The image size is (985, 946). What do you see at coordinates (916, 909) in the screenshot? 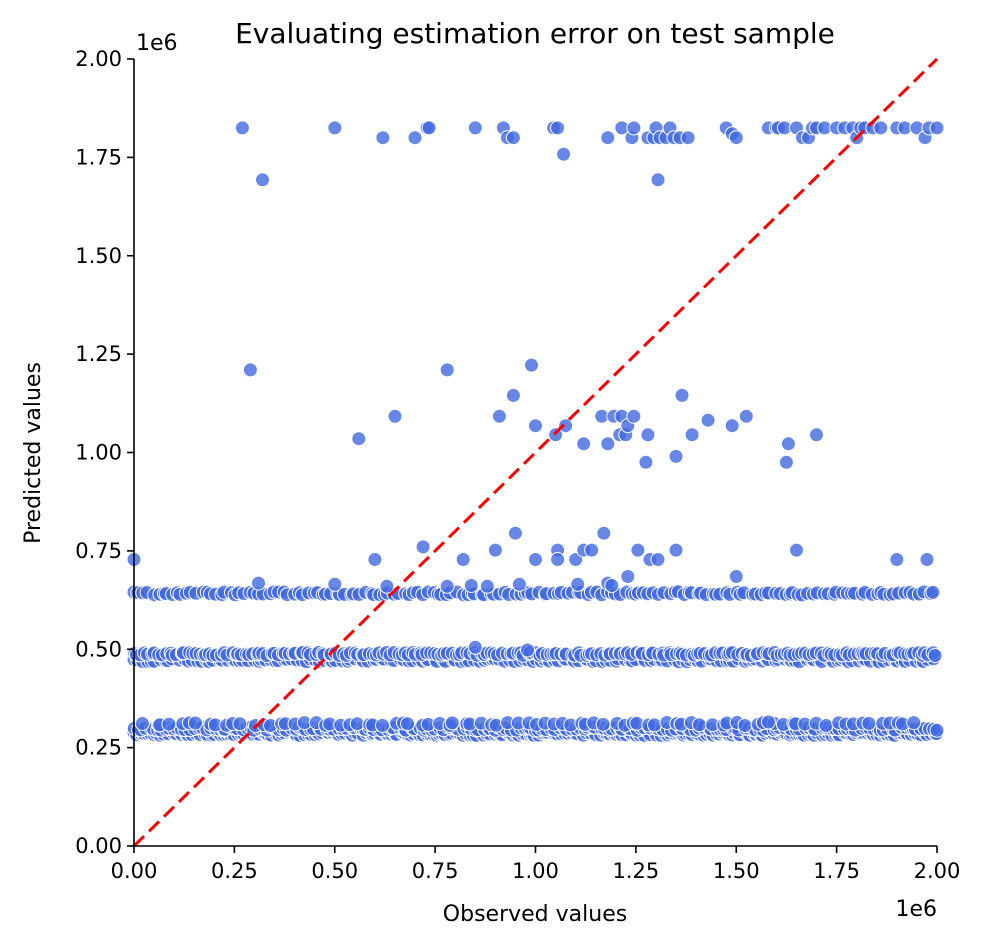
I see `x-axis-offset-label: 1e6` at bounding box center [916, 909].